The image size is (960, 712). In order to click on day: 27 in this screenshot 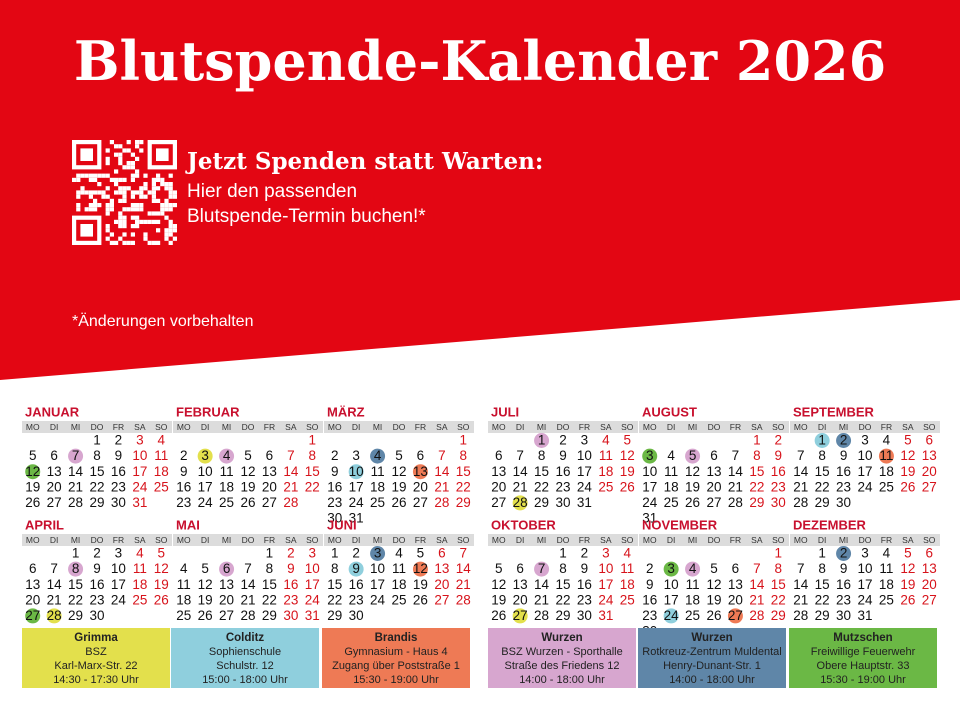, I will do `click(520, 615)`.